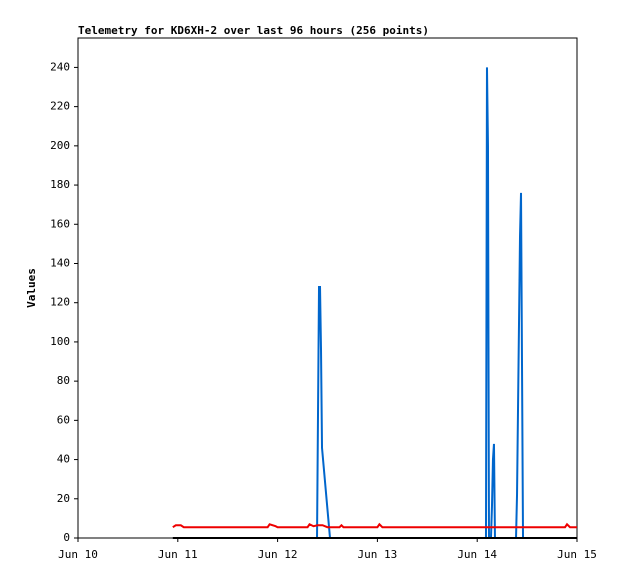  Describe the element at coordinates (63, 380) in the screenshot. I see `y-tick-label: 80` at that location.